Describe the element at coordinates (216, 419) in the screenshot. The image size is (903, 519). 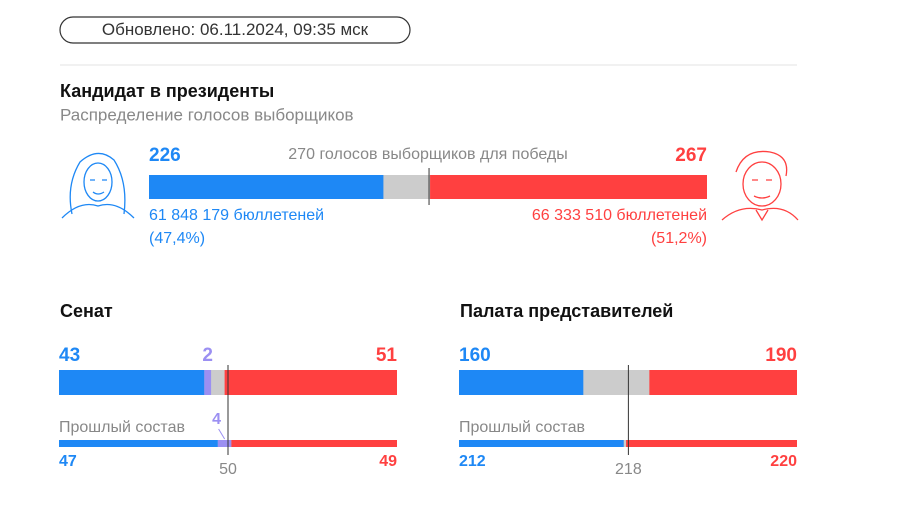
I see `prev-ind-seats: 4` at that location.